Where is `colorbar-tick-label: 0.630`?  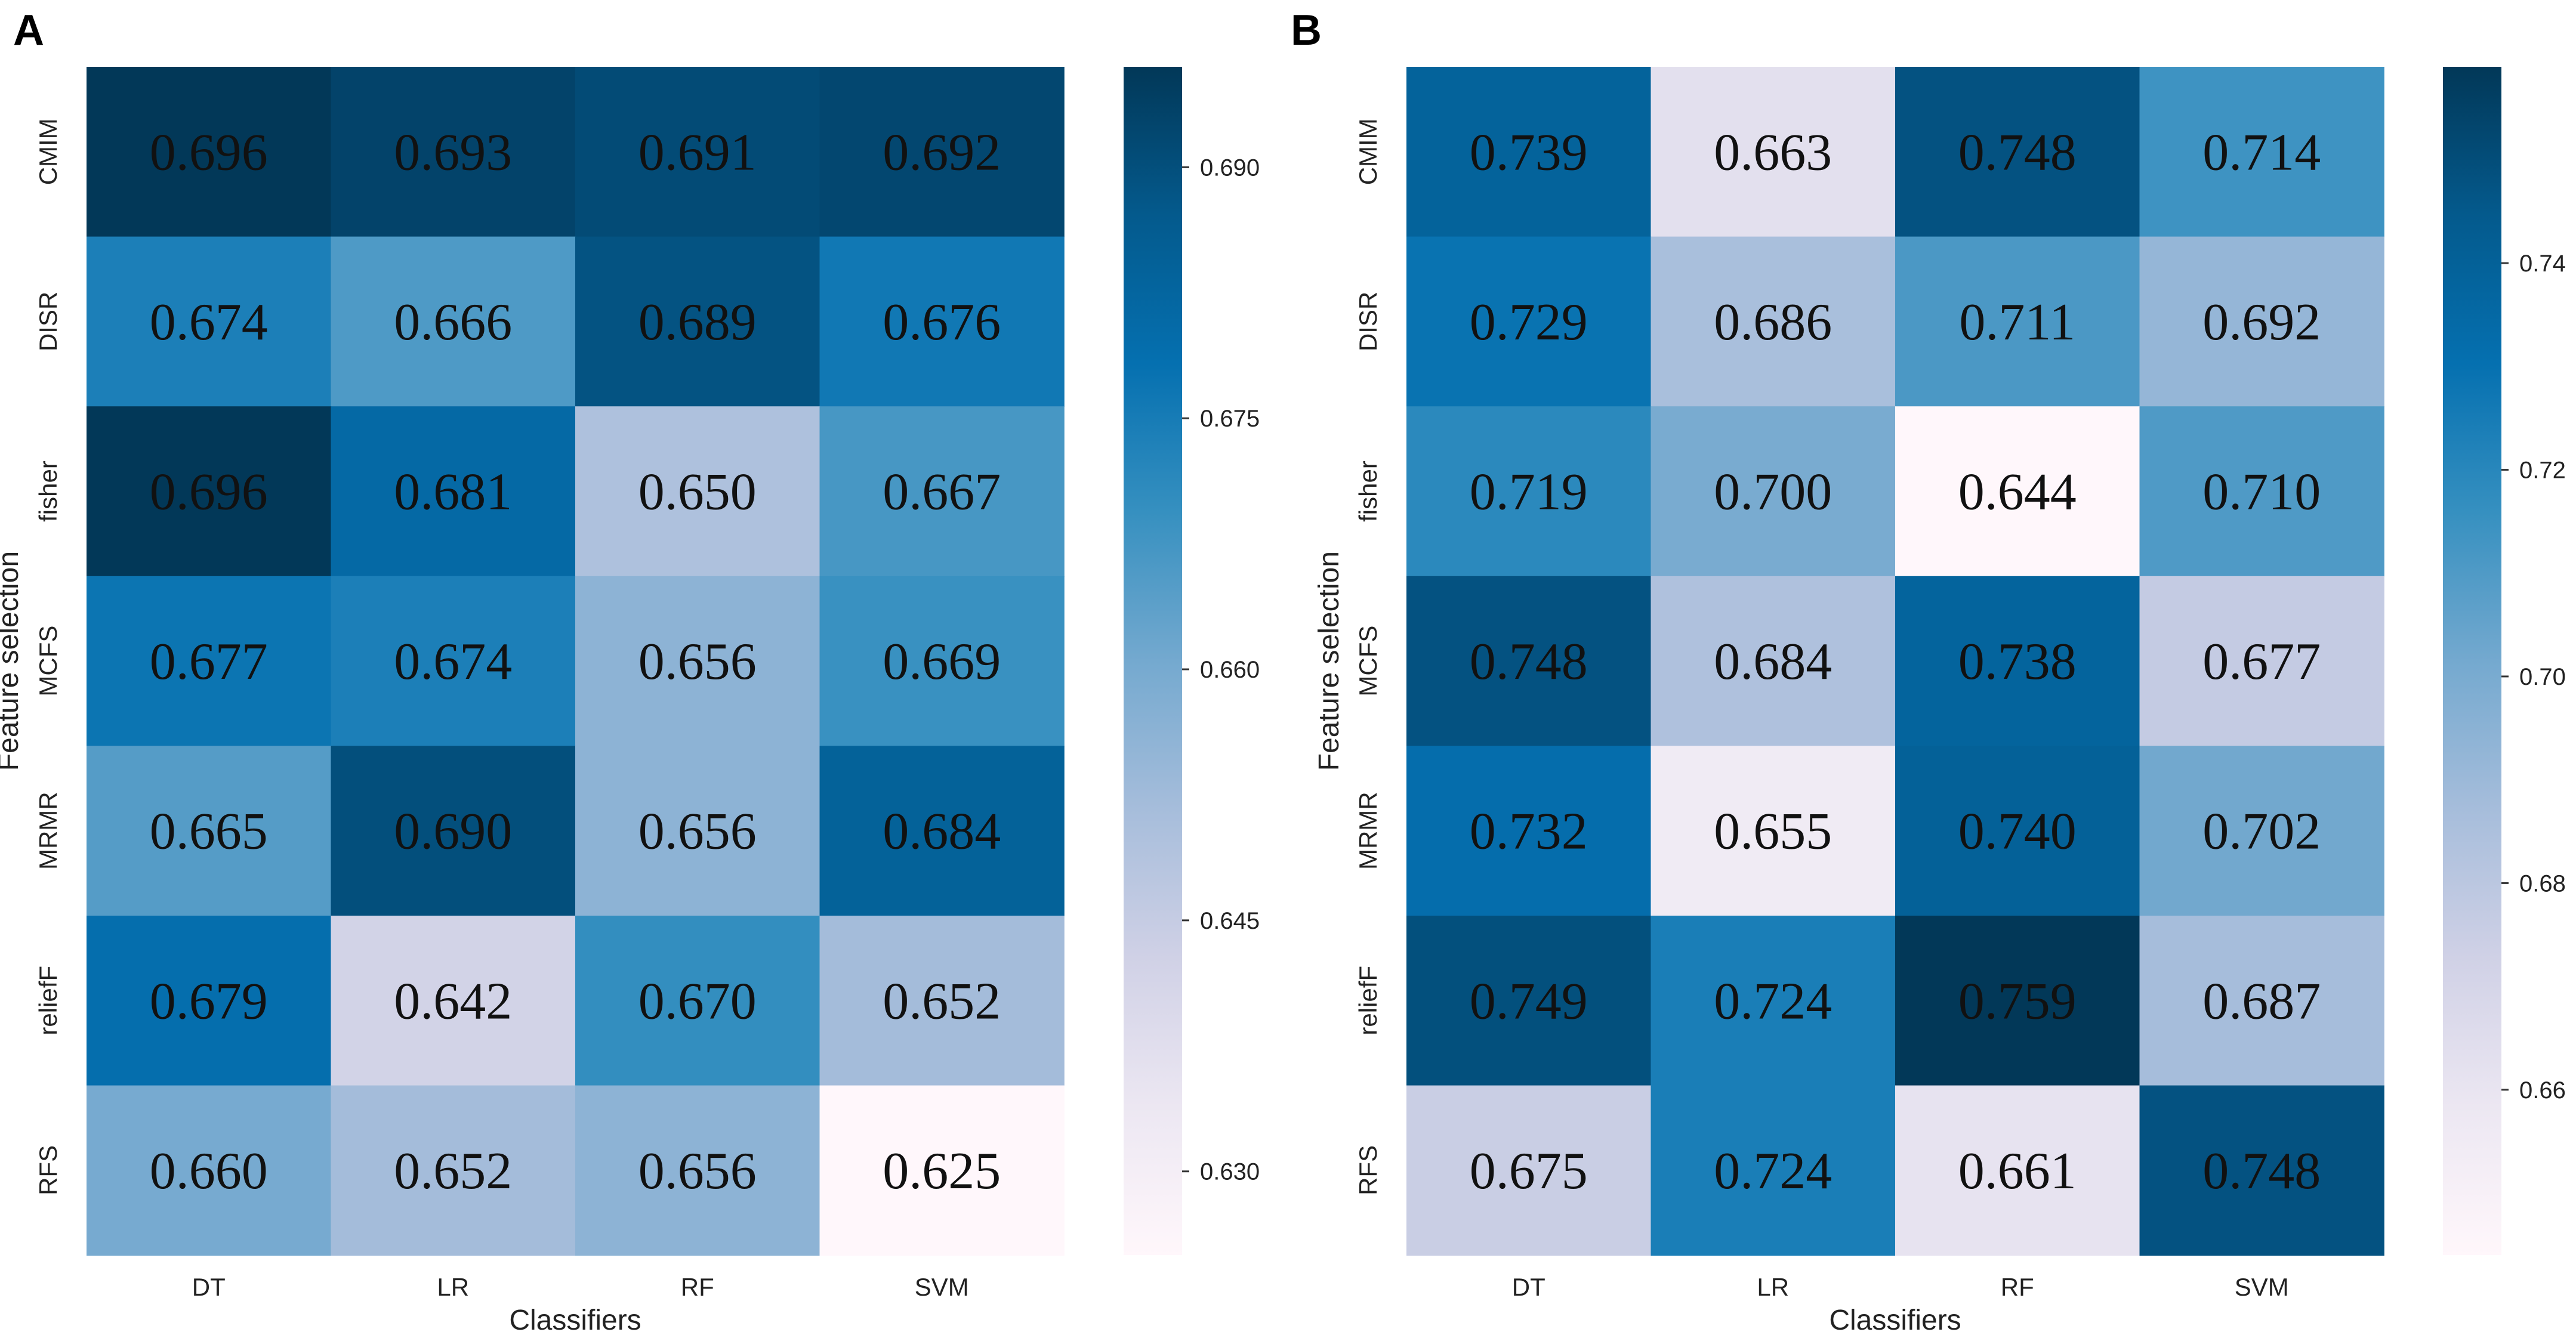 colorbar-tick-label: 0.630 is located at coordinates (1230, 1172).